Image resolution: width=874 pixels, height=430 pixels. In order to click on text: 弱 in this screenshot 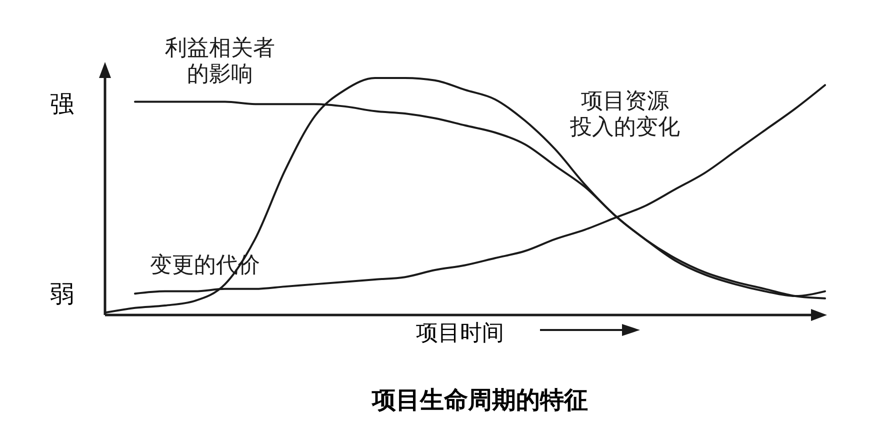, I will do `click(62, 294)`.